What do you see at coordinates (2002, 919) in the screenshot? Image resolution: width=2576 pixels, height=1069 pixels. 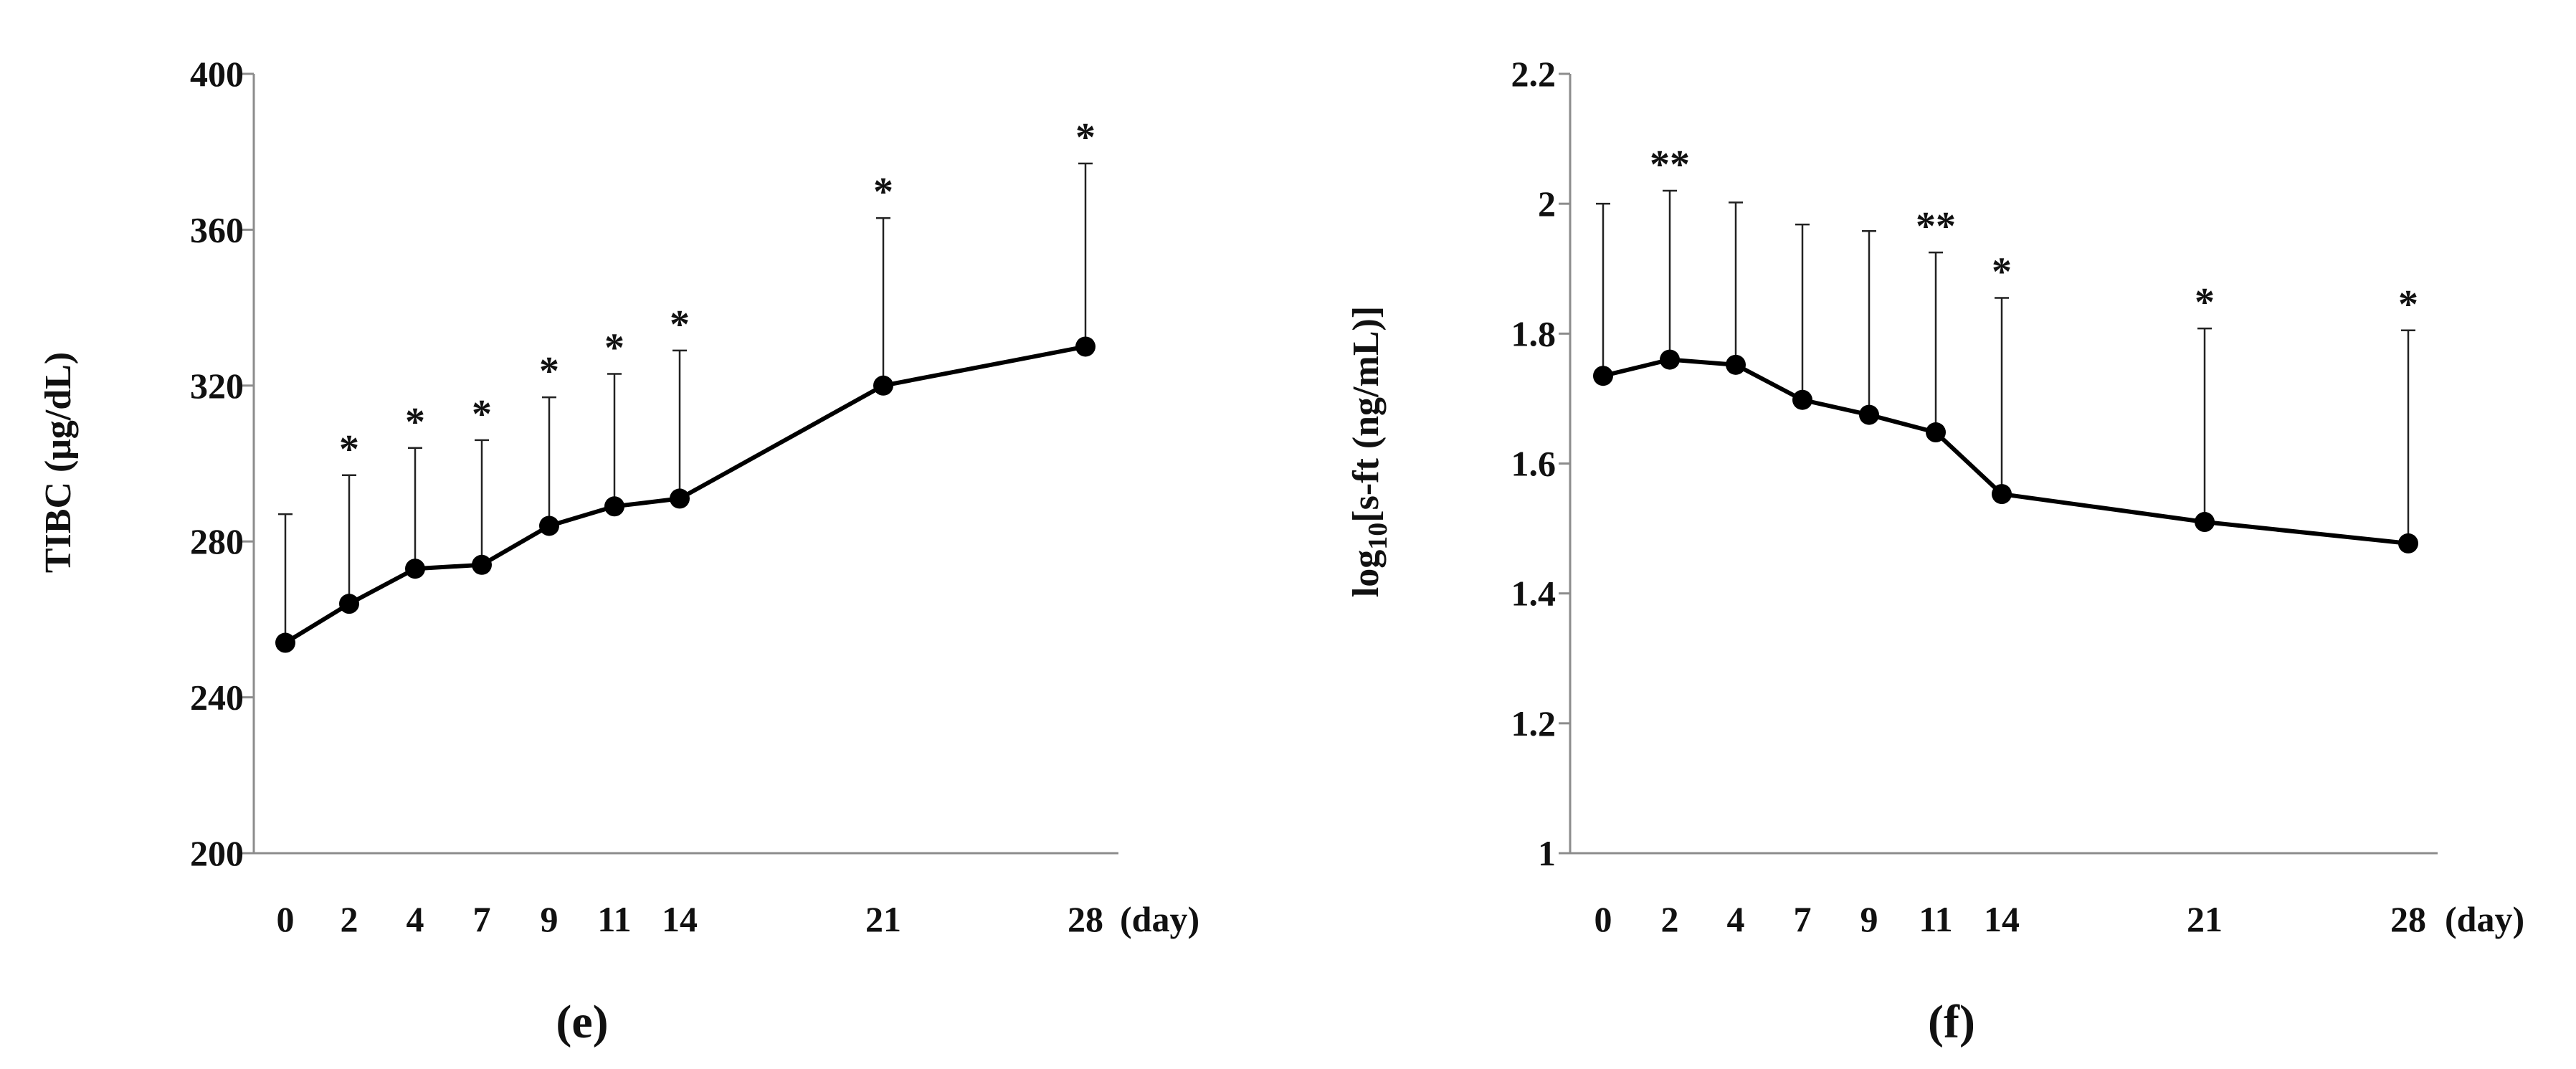 I see `panel-f-x-tick-label: 14` at bounding box center [2002, 919].